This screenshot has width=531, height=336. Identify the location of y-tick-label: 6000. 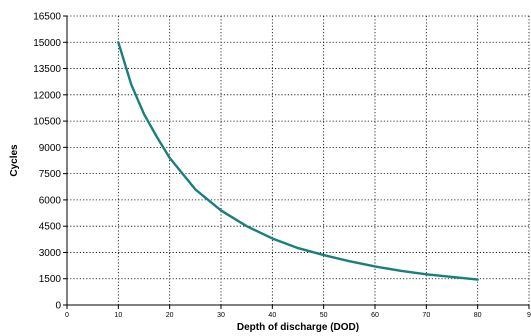
(50, 200).